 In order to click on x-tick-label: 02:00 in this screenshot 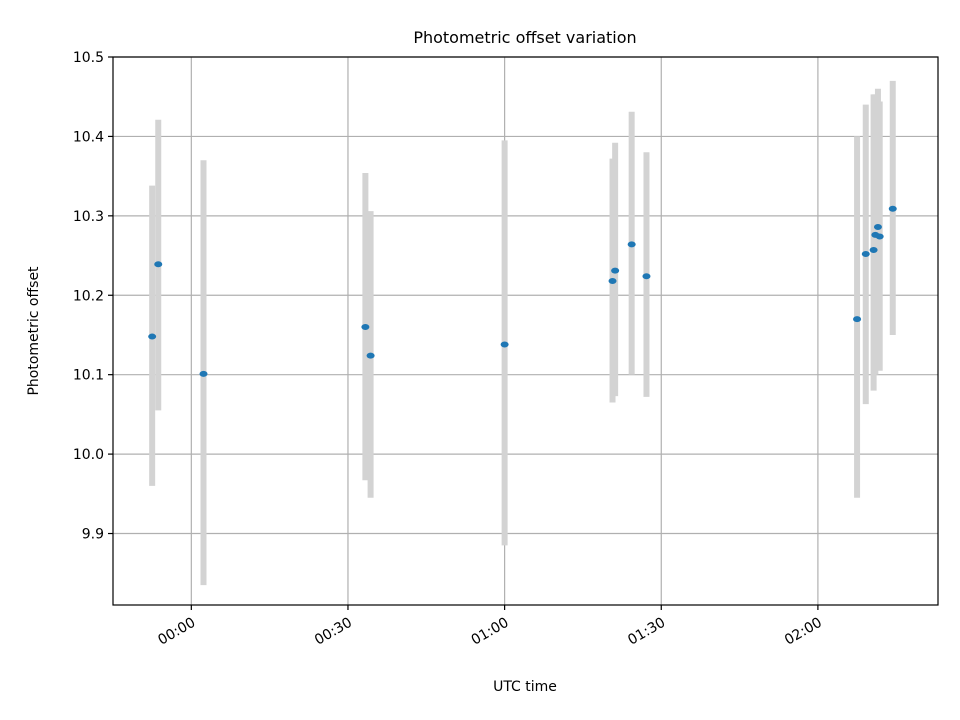, I will do `click(803, 632)`.